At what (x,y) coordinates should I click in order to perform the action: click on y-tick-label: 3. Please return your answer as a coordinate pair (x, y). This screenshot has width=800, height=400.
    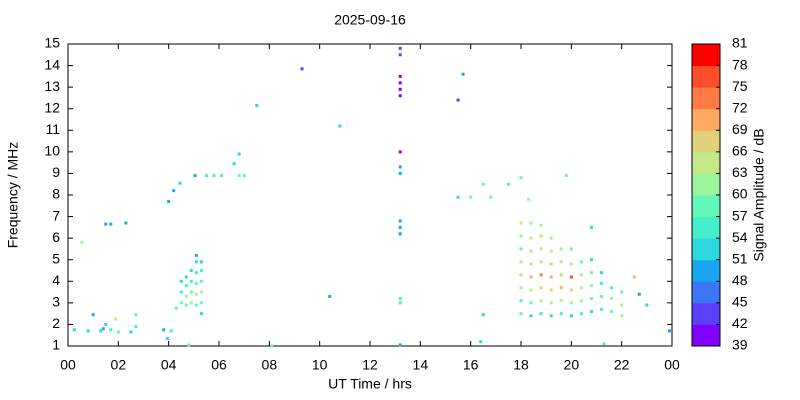
    Looking at the image, I should click on (56, 302).